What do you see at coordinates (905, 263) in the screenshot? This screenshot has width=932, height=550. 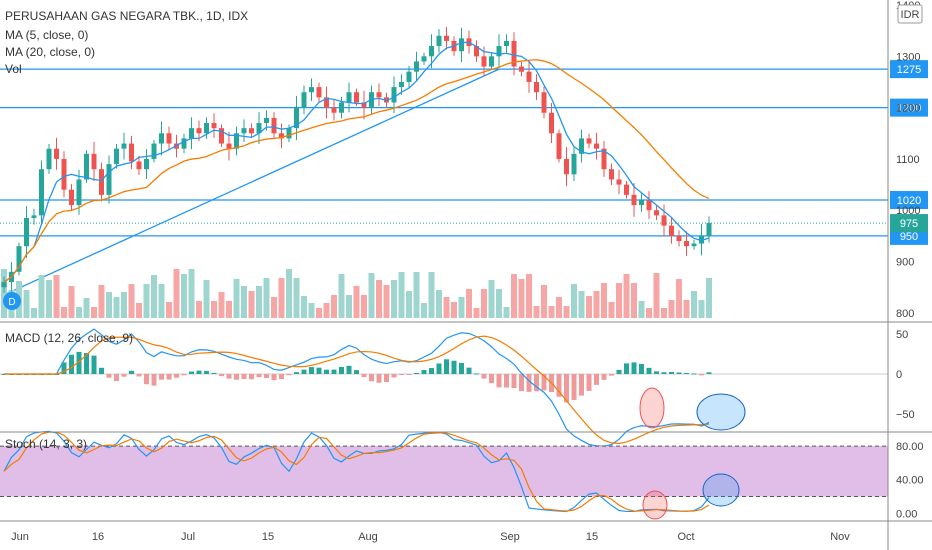 I see `price-tick-label: 900` at bounding box center [905, 263].